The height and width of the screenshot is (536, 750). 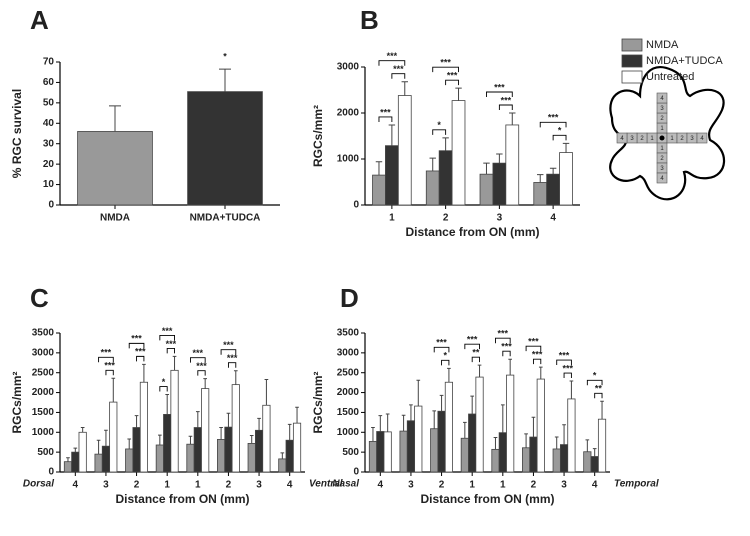 I want to click on x-tick-label: NMDA+TUDCA, so click(x=225, y=218).